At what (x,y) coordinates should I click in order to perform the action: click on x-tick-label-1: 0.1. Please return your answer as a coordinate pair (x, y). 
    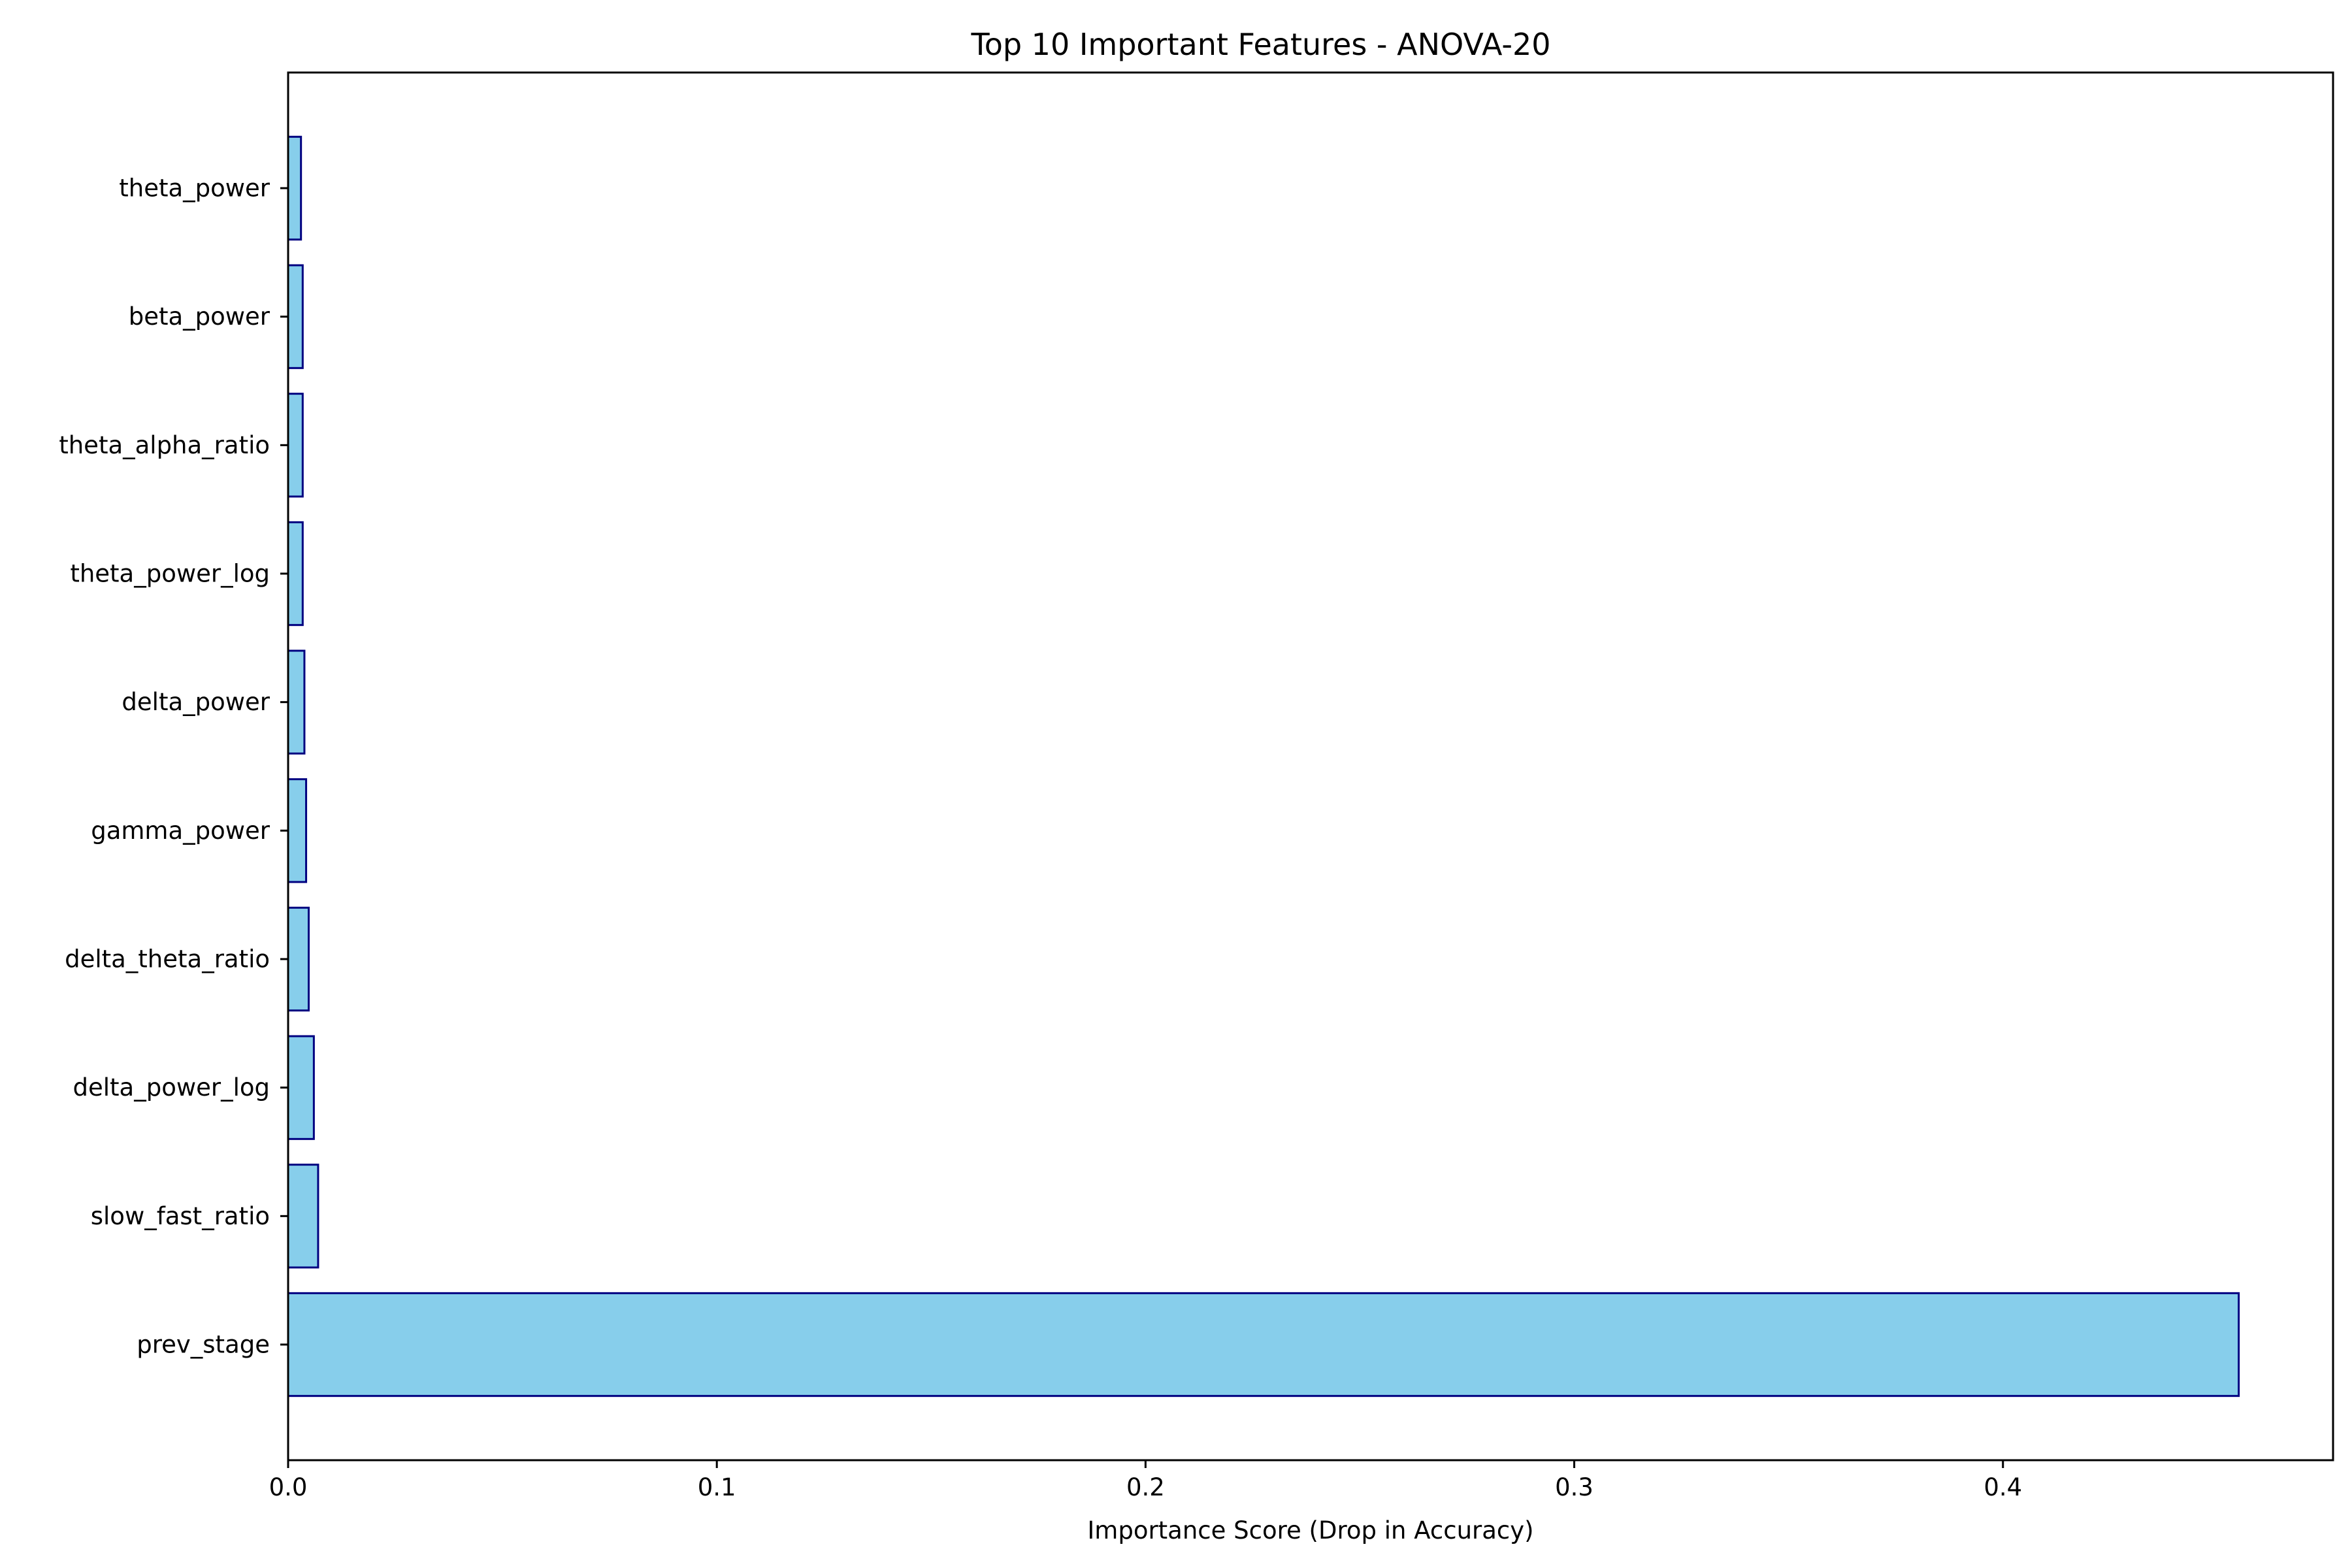
    Looking at the image, I should click on (717, 1487).